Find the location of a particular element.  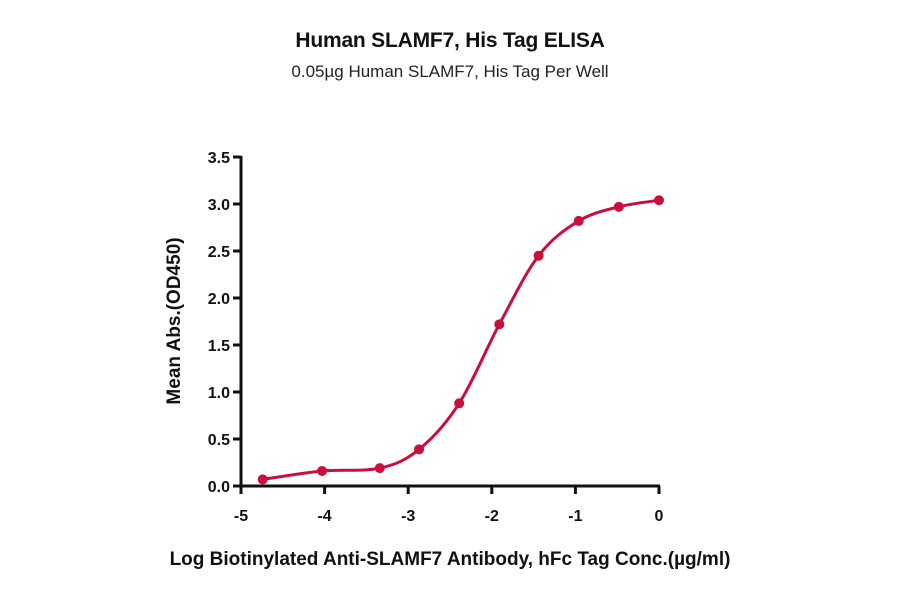

chart-title: Human SLAMF7, His Tag ELISA is located at coordinates (450, 40).